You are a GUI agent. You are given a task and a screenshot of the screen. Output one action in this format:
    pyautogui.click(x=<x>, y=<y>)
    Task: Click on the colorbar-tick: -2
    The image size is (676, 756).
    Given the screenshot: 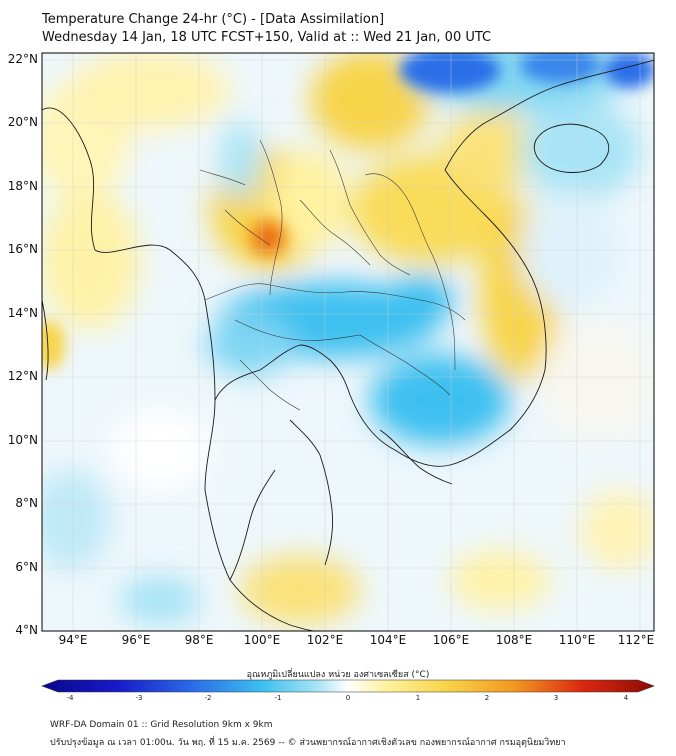 What is the action you would take?
    pyautogui.click(x=208, y=698)
    